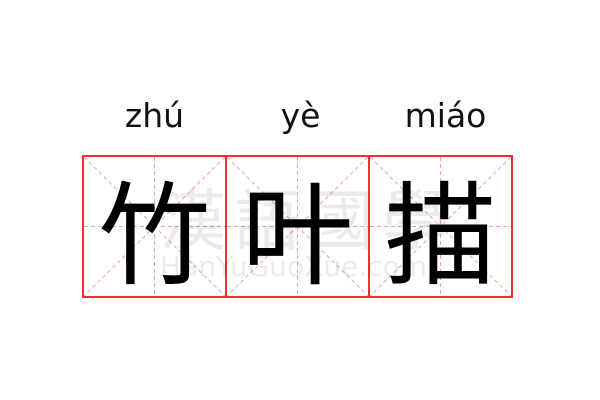 This screenshot has width=600, height=400. I want to click on pinyin-1: zhú, so click(154, 115).